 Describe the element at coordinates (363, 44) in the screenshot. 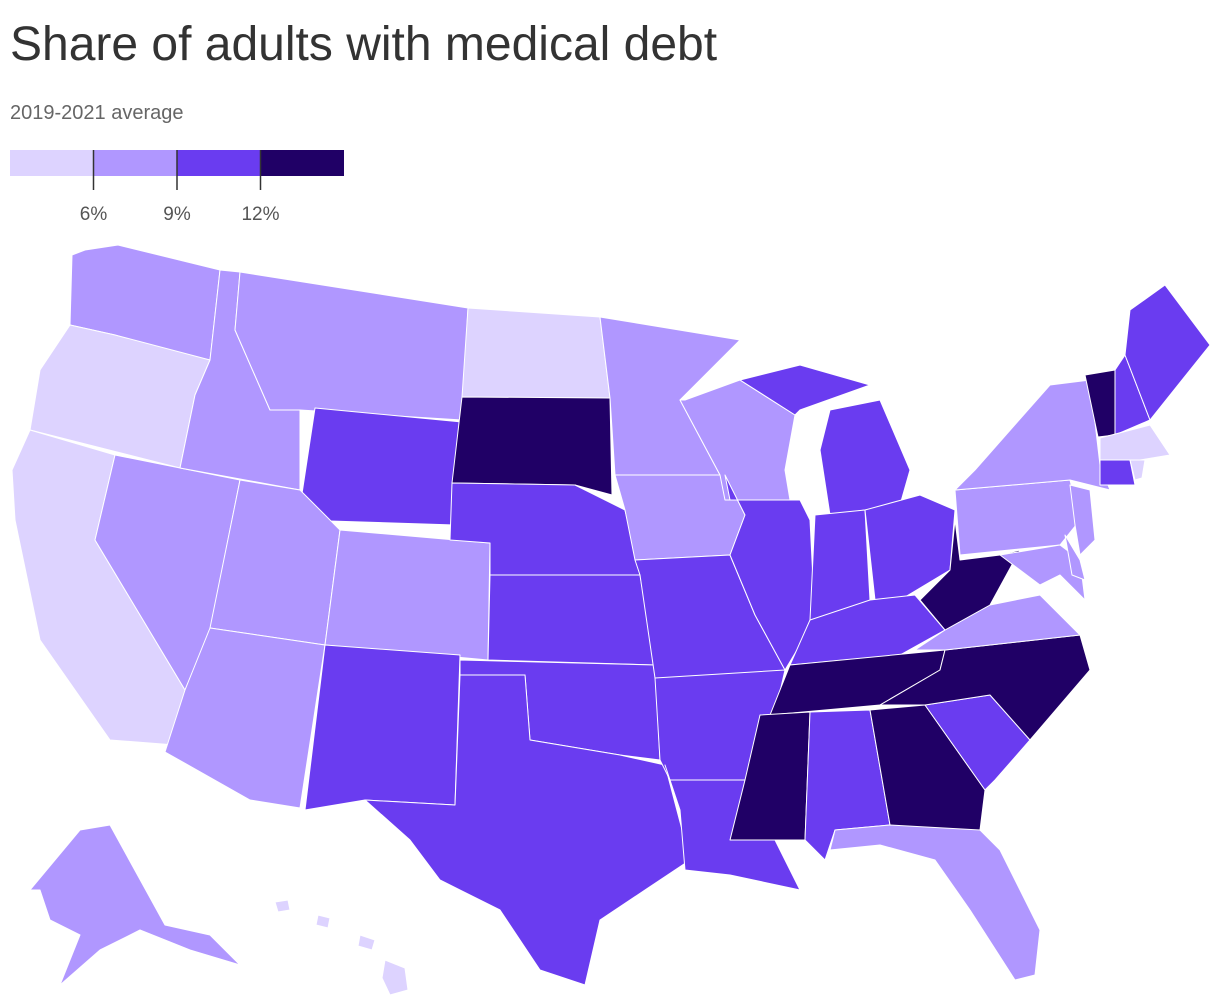

I see `chart-title: Share of adults with medical debt` at that location.